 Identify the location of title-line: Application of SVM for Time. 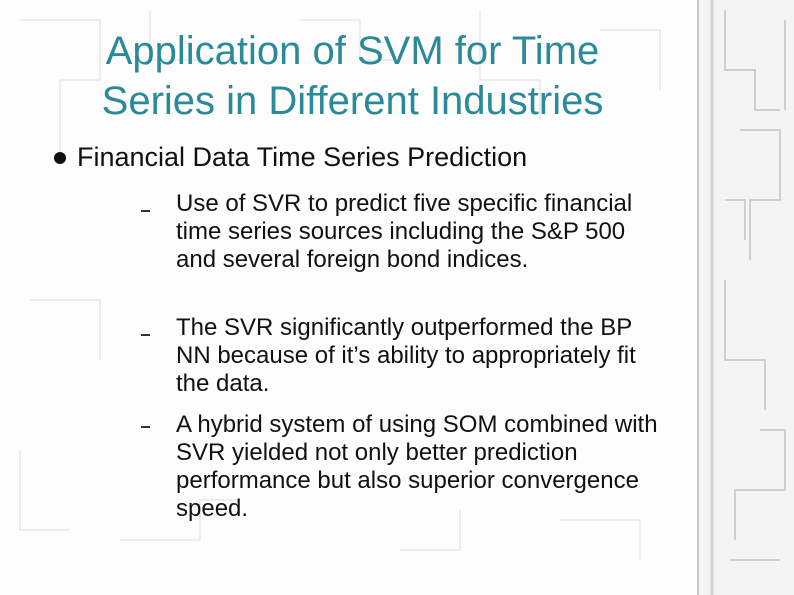
(352, 51).